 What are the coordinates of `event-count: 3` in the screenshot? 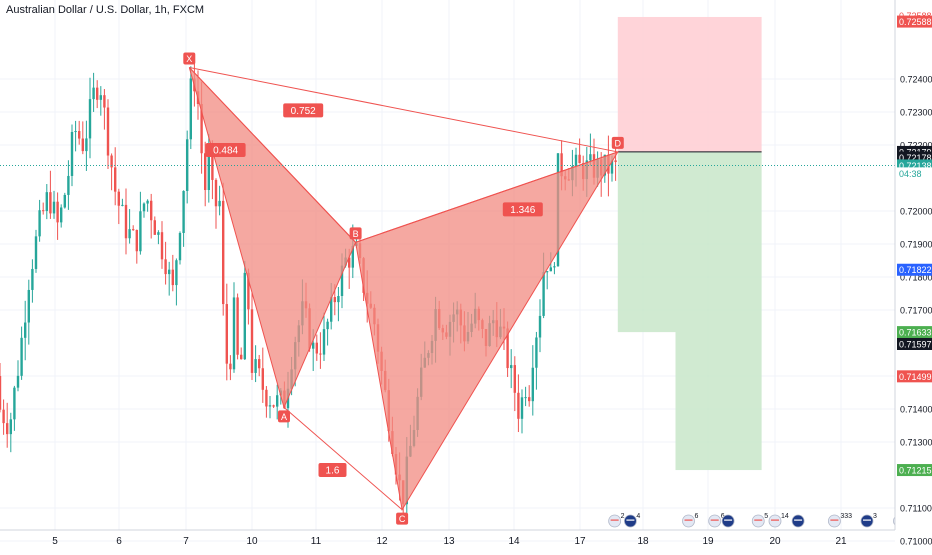 It's located at (875, 516).